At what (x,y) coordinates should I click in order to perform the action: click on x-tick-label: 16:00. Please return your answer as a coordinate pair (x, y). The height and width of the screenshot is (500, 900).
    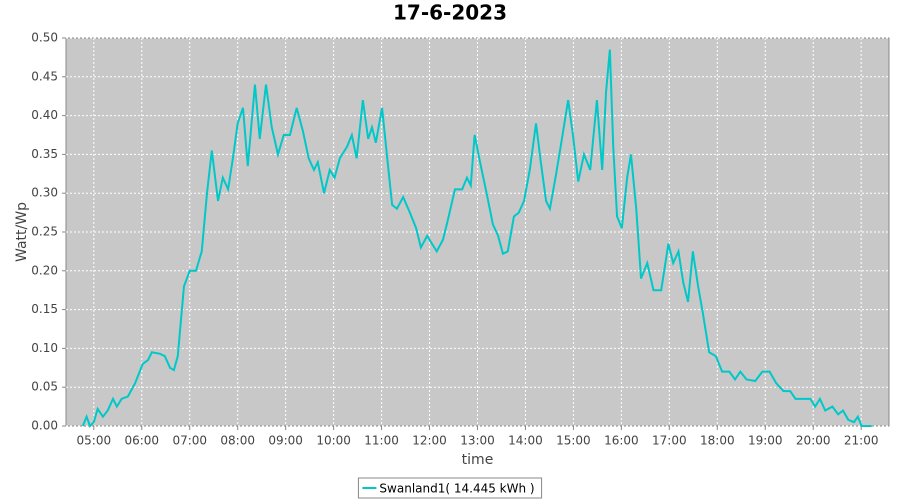
    Looking at the image, I should click on (621, 441).